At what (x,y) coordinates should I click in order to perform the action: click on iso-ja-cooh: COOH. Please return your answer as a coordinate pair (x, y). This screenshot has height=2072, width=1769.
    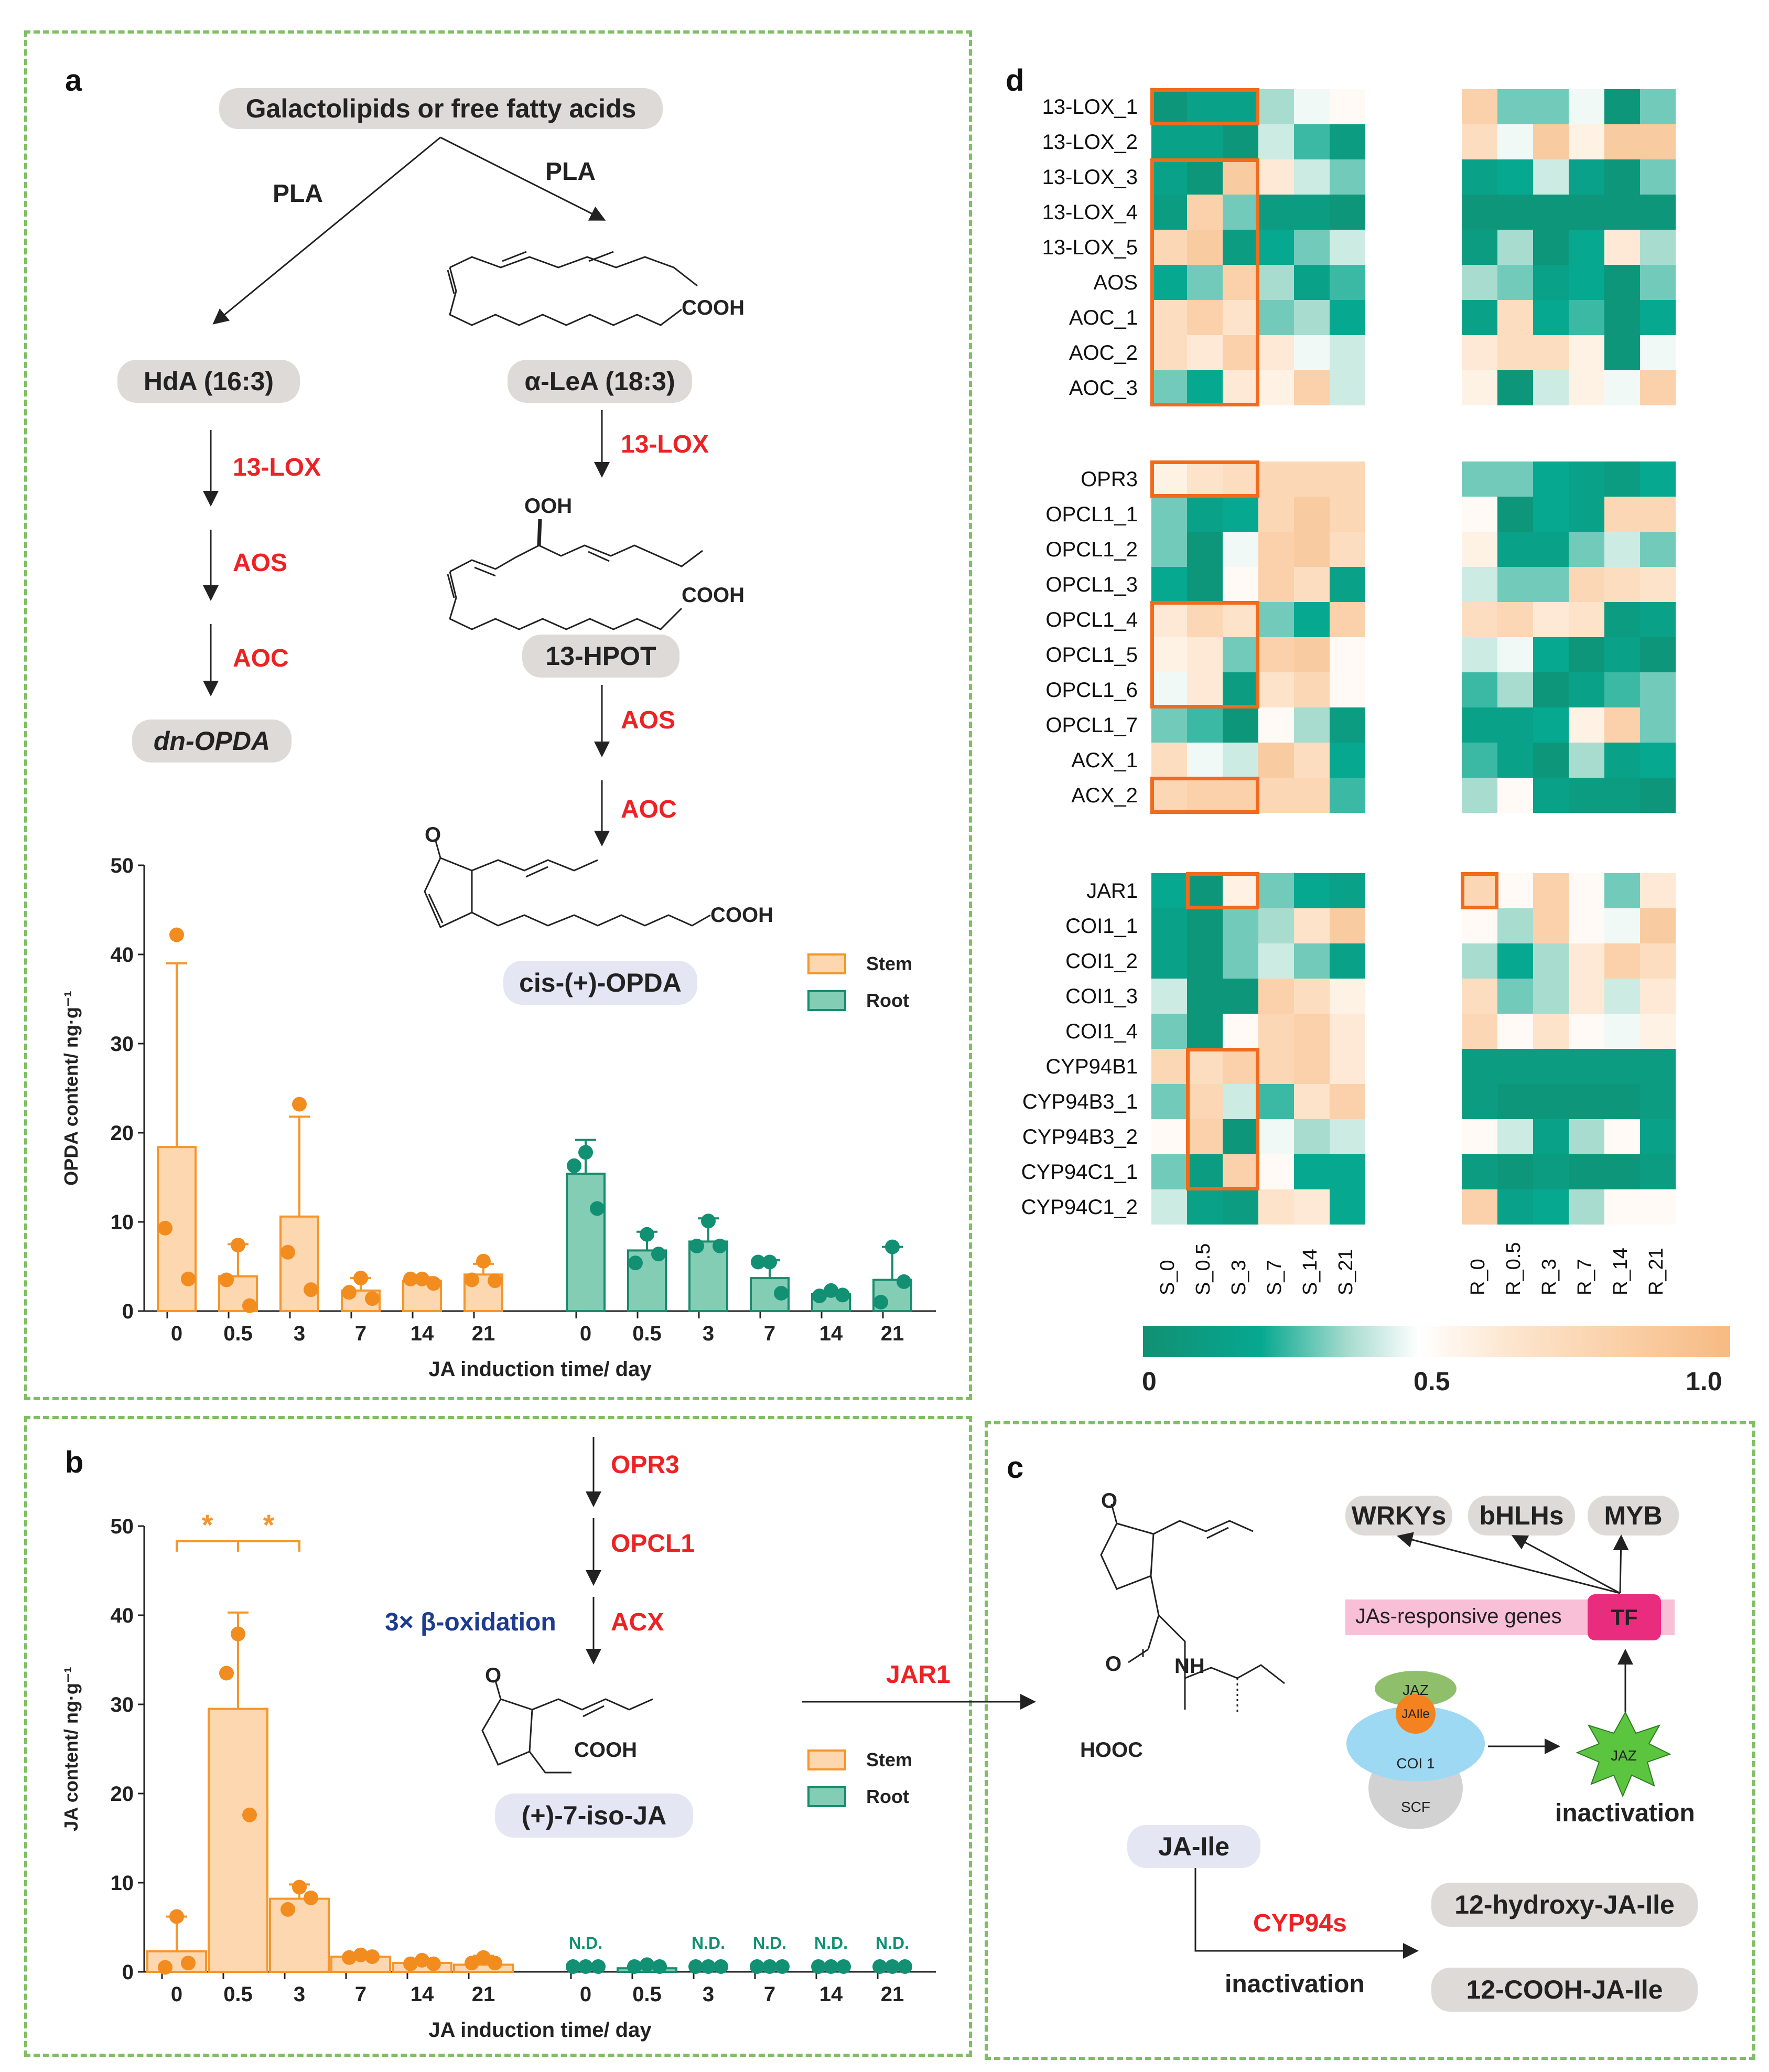
    Looking at the image, I should click on (606, 1750).